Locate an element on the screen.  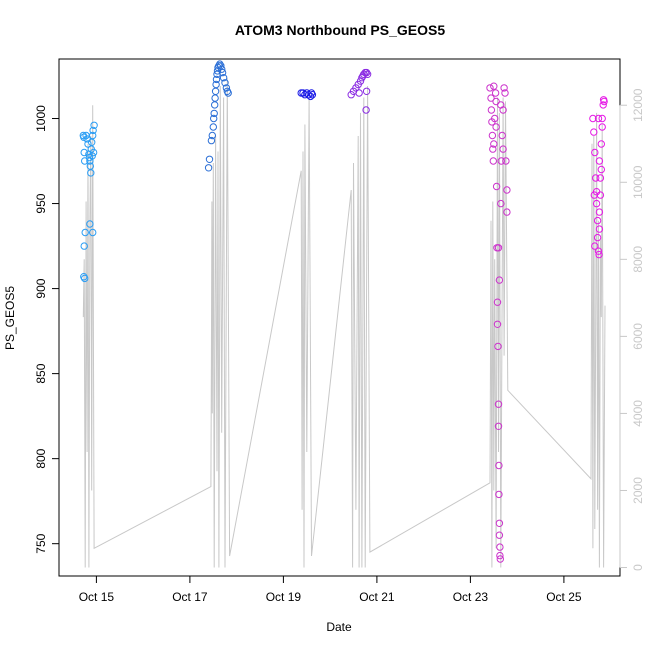
chart-title: ATOM3 Northbound PS_GEOS5 is located at coordinates (340, 30).